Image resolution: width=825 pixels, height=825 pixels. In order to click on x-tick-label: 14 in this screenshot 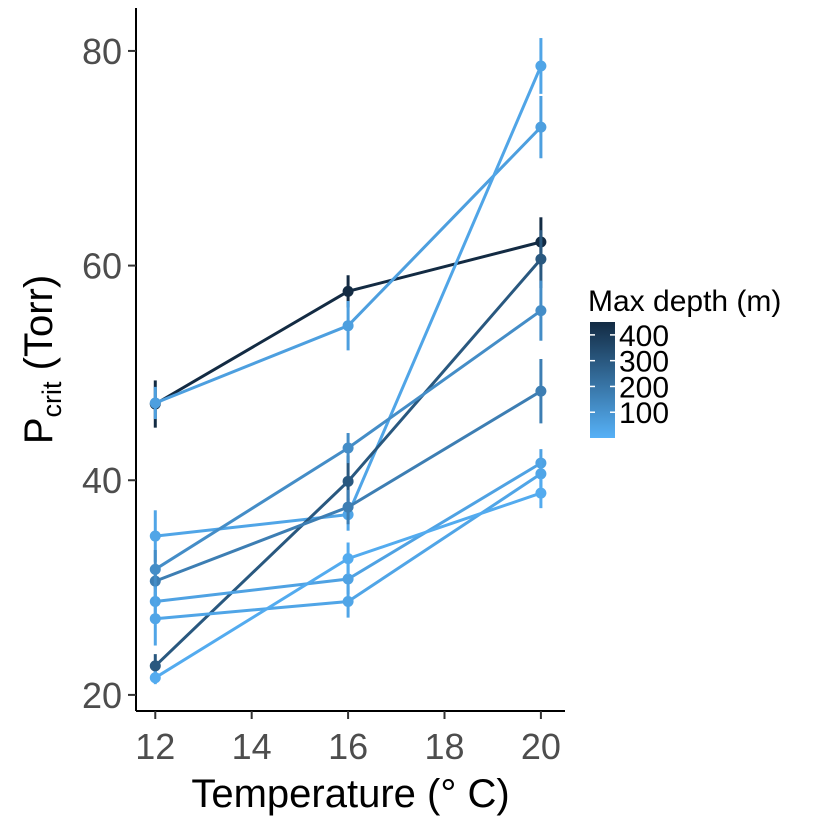, I will do `click(252, 746)`.